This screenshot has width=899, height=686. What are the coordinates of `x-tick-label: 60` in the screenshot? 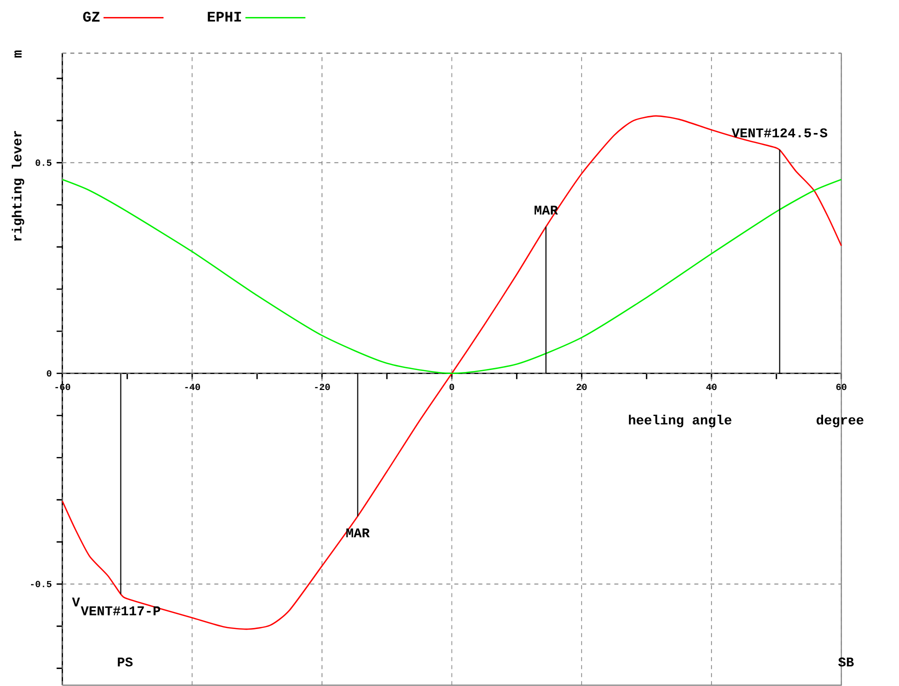 It's located at (841, 387).